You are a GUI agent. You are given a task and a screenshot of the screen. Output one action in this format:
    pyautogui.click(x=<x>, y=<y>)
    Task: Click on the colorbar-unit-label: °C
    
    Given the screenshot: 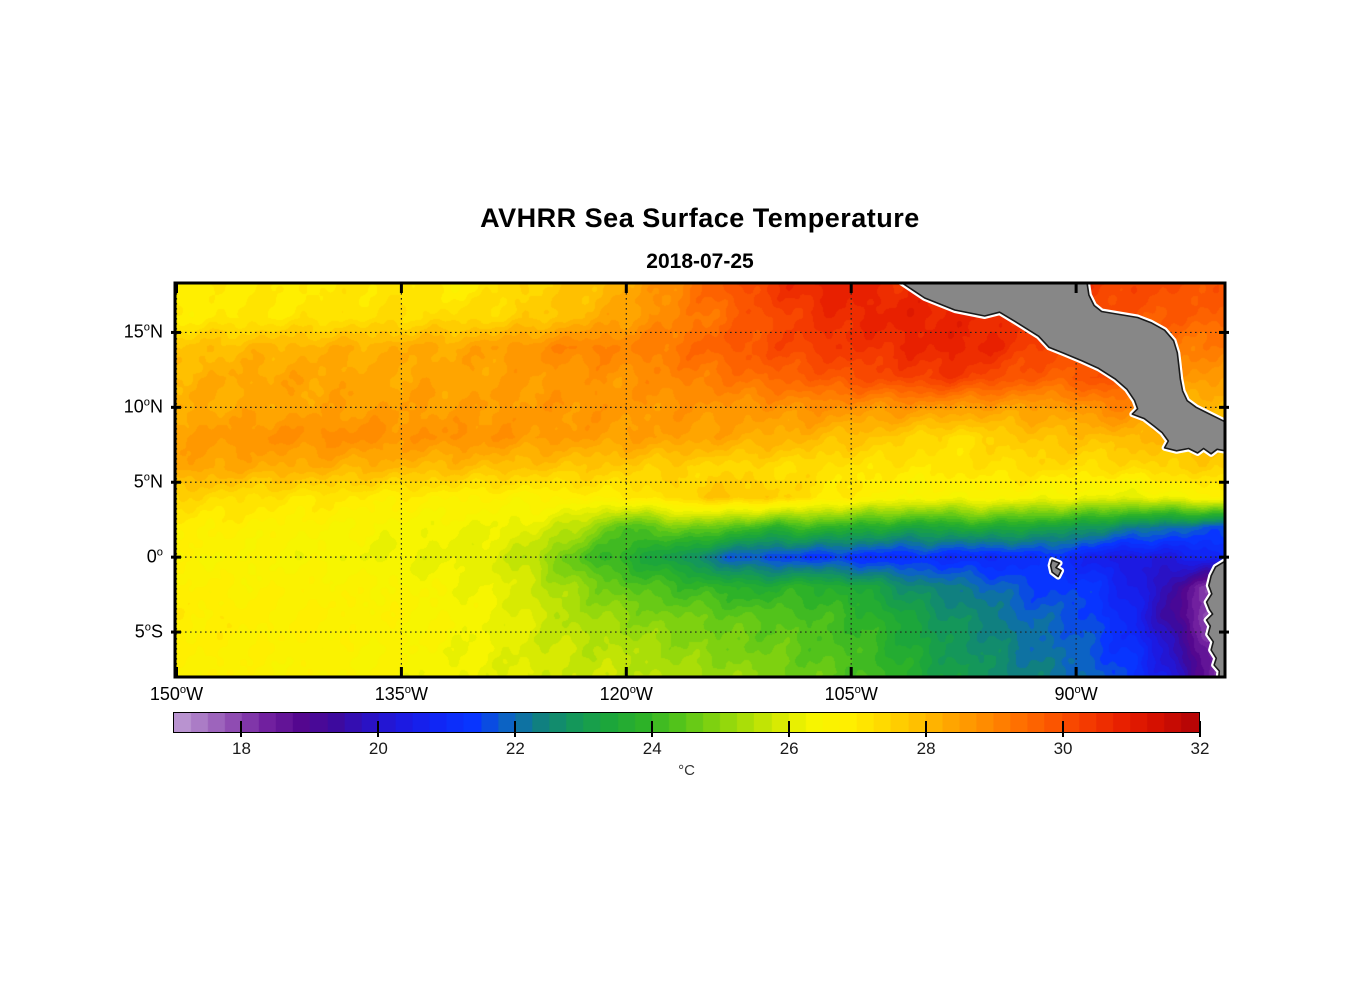 What is the action you would take?
    pyautogui.click(x=686, y=770)
    